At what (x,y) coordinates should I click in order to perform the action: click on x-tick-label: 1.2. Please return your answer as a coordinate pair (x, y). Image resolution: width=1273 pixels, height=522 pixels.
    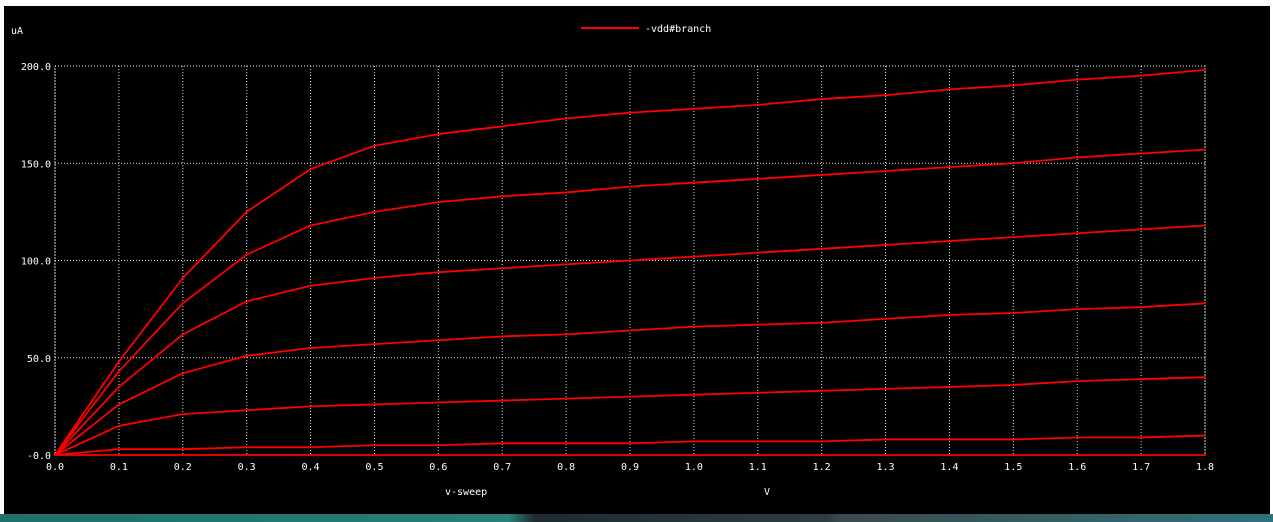
    Looking at the image, I should click on (822, 467).